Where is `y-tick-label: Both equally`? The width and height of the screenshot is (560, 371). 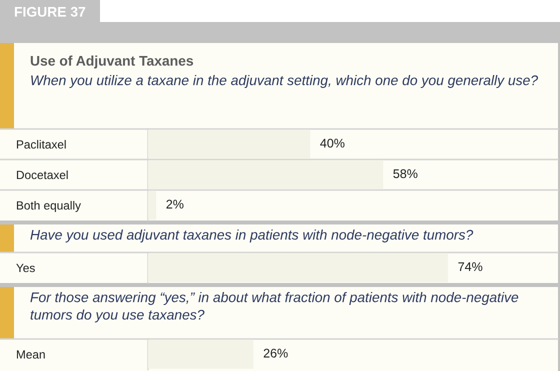
y-tick-label: Both equally is located at coordinates (48, 206).